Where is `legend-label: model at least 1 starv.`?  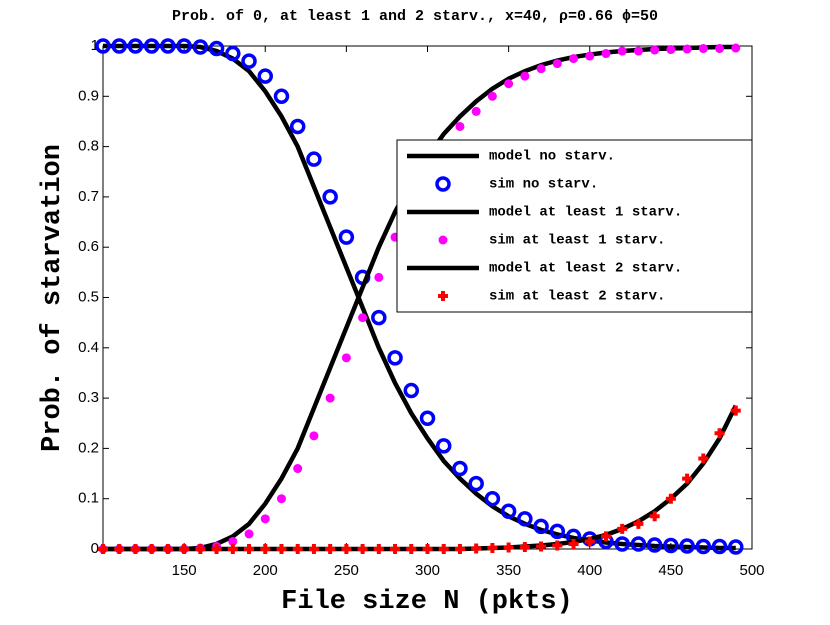 legend-label: model at least 1 starv. is located at coordinates (585, 213).